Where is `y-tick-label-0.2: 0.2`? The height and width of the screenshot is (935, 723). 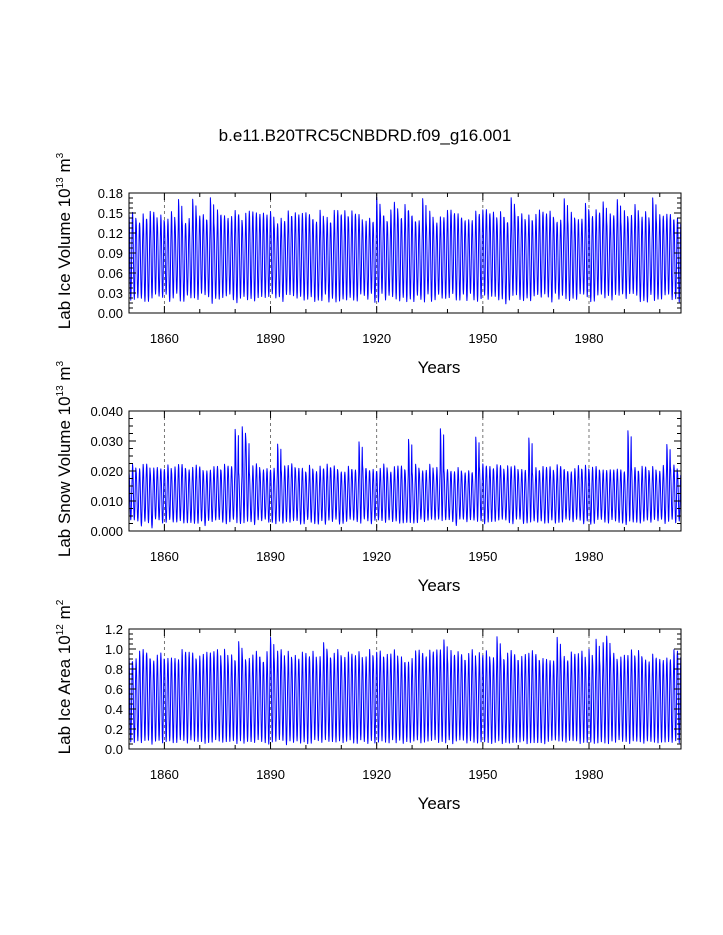
y-tick-label-0.2: 0.2 is located at coordinates (114, 729).